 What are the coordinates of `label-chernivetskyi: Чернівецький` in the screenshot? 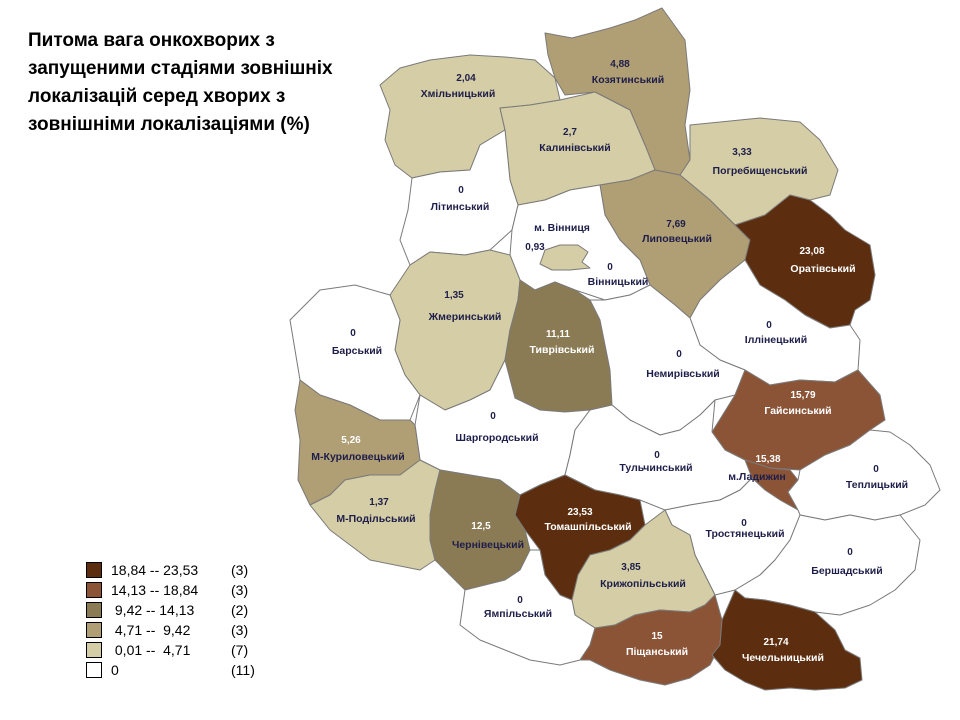 It's located at (488, 545).